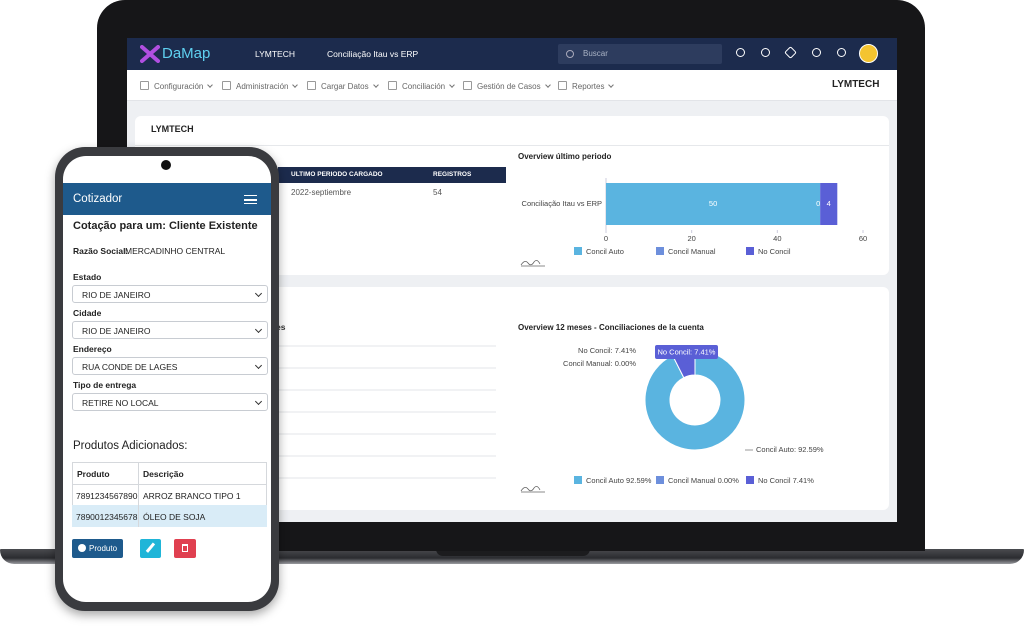  What do you see at coordinates (170, 402) in the screenshot?
I see `select: RETIRE NO LOCAL` at bounding box center [170, 402].